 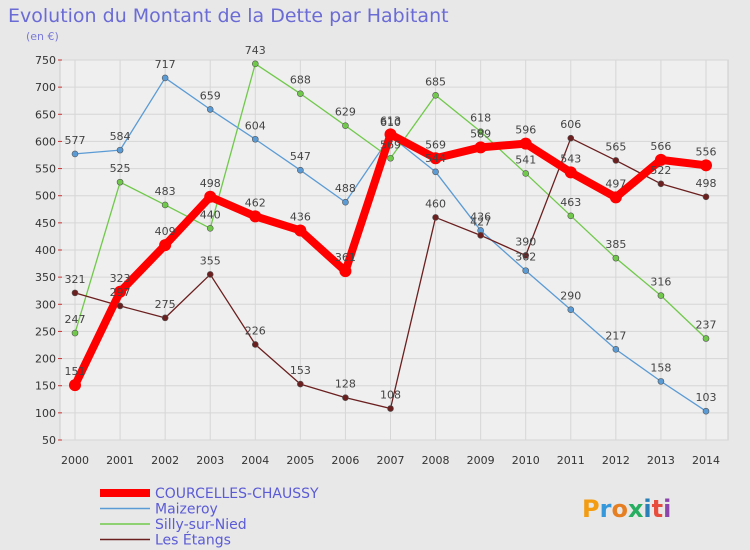 I want to click on logo-text: Proxiti, so click(x=626, y=509).